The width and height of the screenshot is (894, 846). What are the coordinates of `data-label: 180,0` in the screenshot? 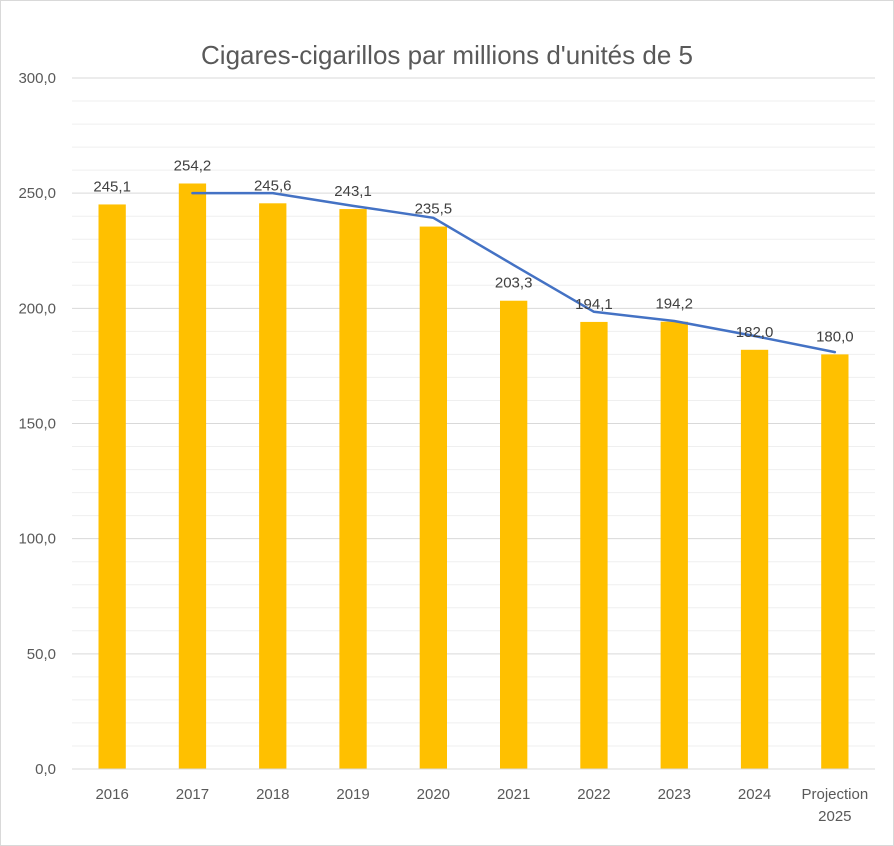 It's located at (835, 336).